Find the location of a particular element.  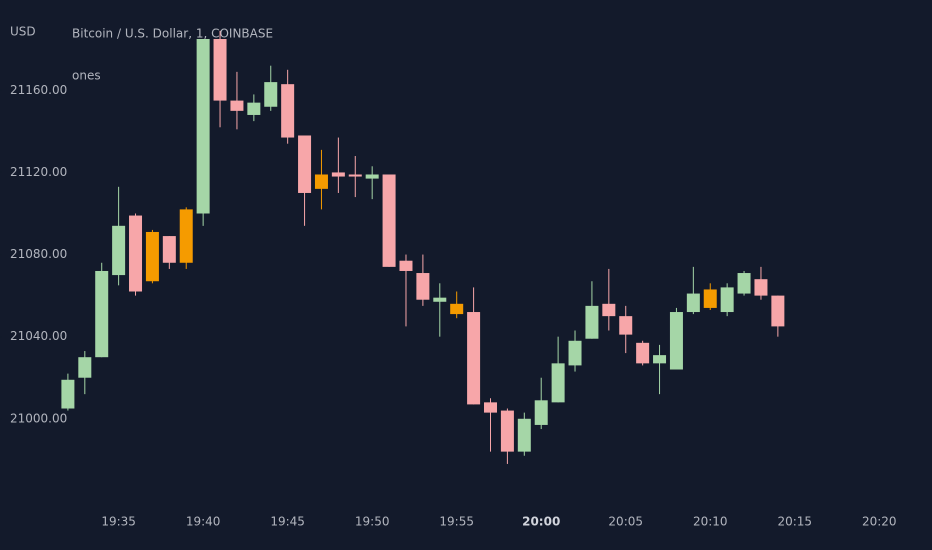

x-tick-label: 20:05 is located at coordinates (625, 522).